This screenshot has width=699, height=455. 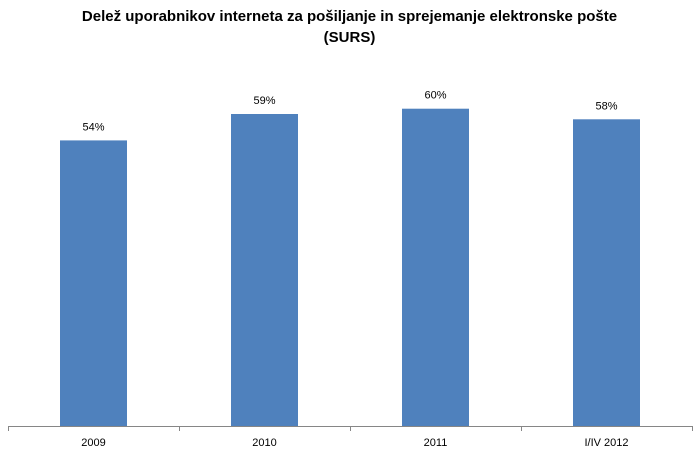 I want to click on x-tick-label: 2010, so click(x=264, y=443).